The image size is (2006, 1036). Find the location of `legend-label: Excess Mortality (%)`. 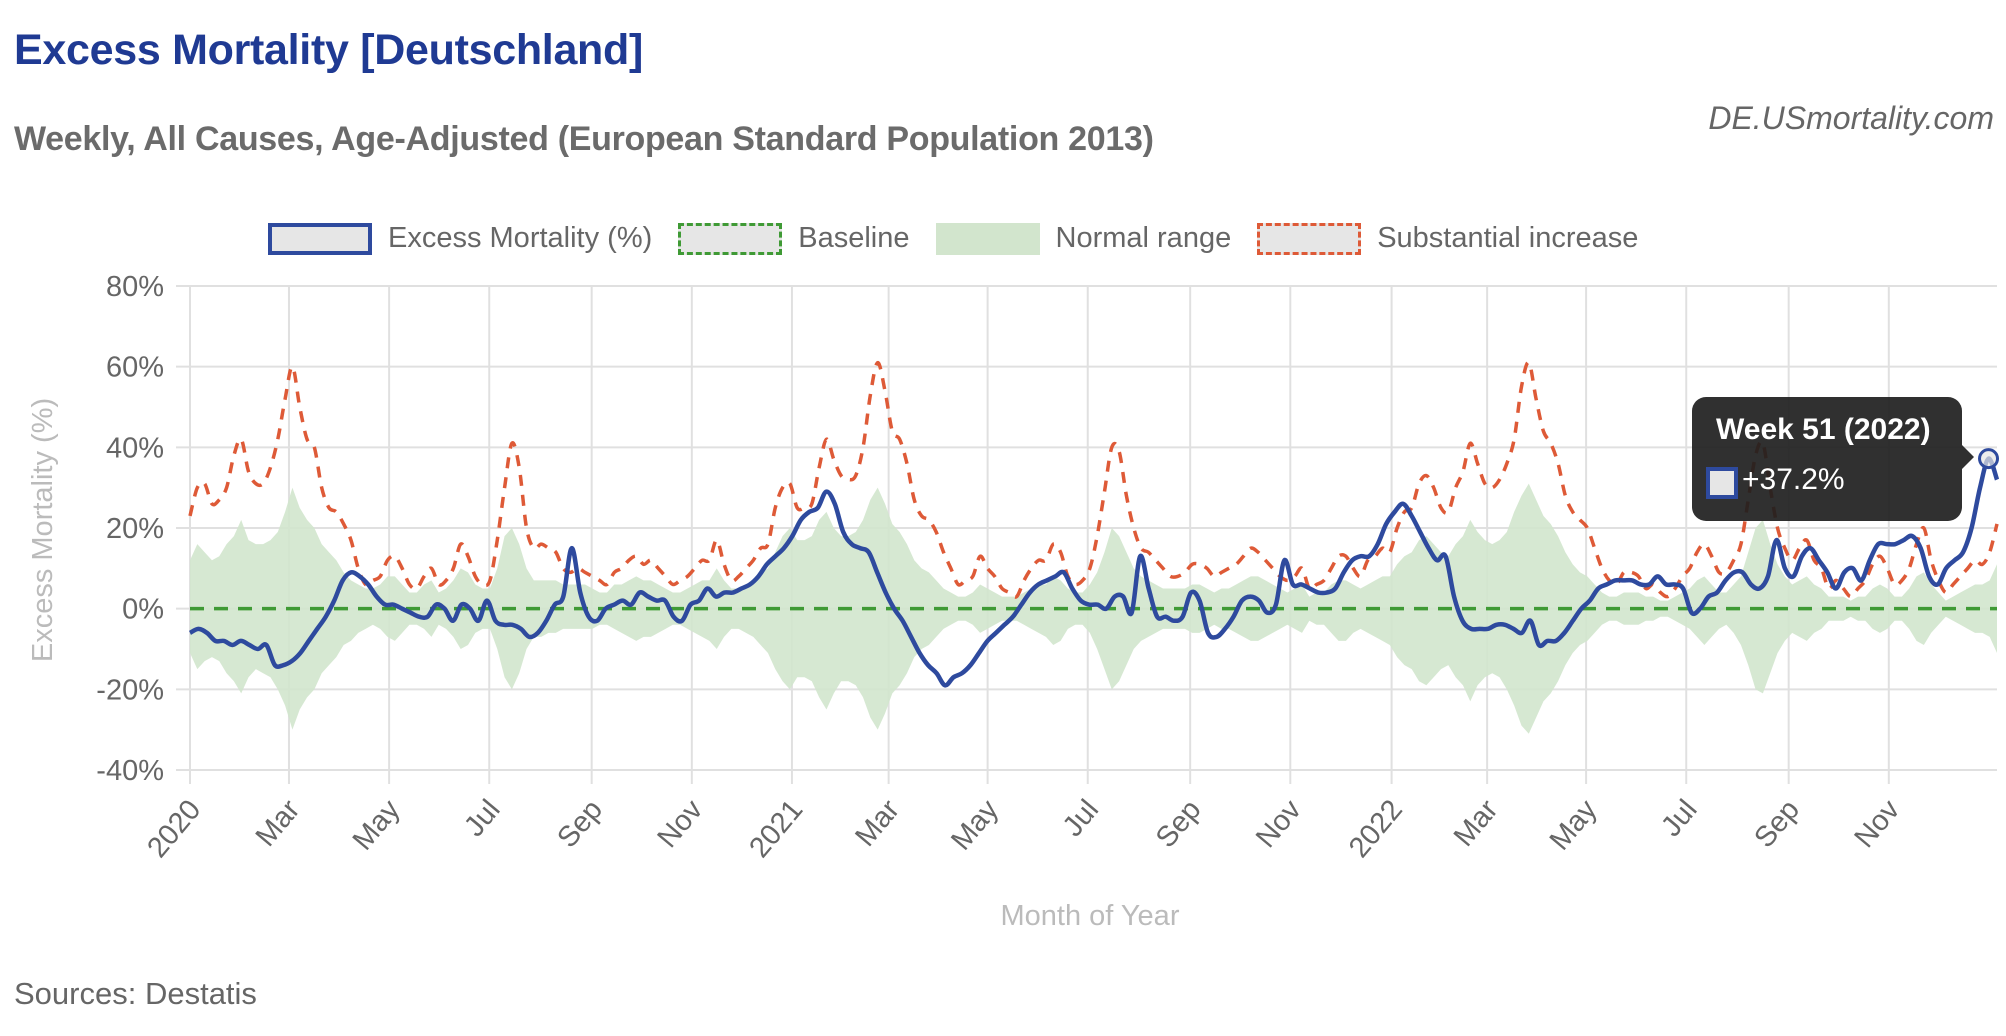

legend-label: Excess Mortality (%) is located at coordinates (520, 238).